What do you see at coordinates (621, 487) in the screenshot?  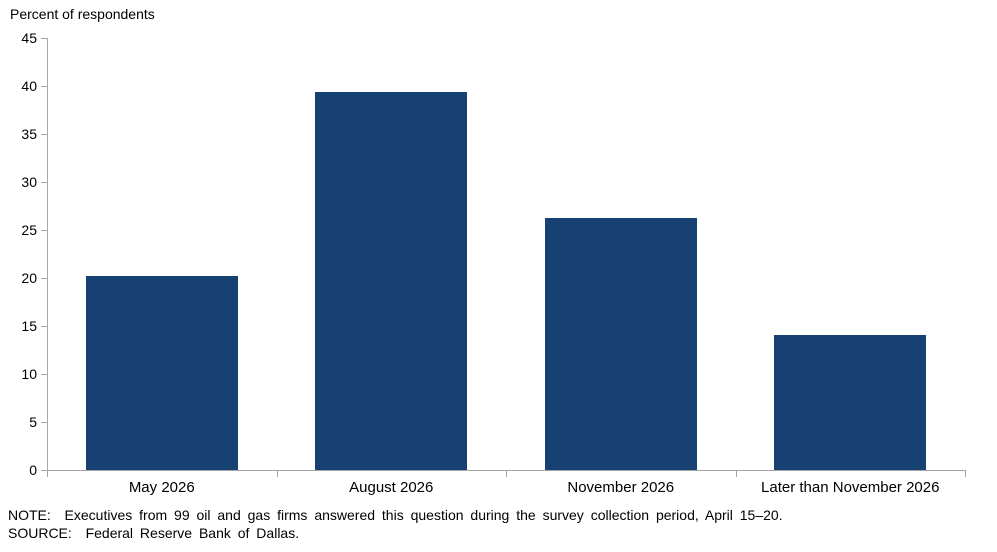 I see `x-axis-category-label: November 2026` at bounding box center [621, 487].